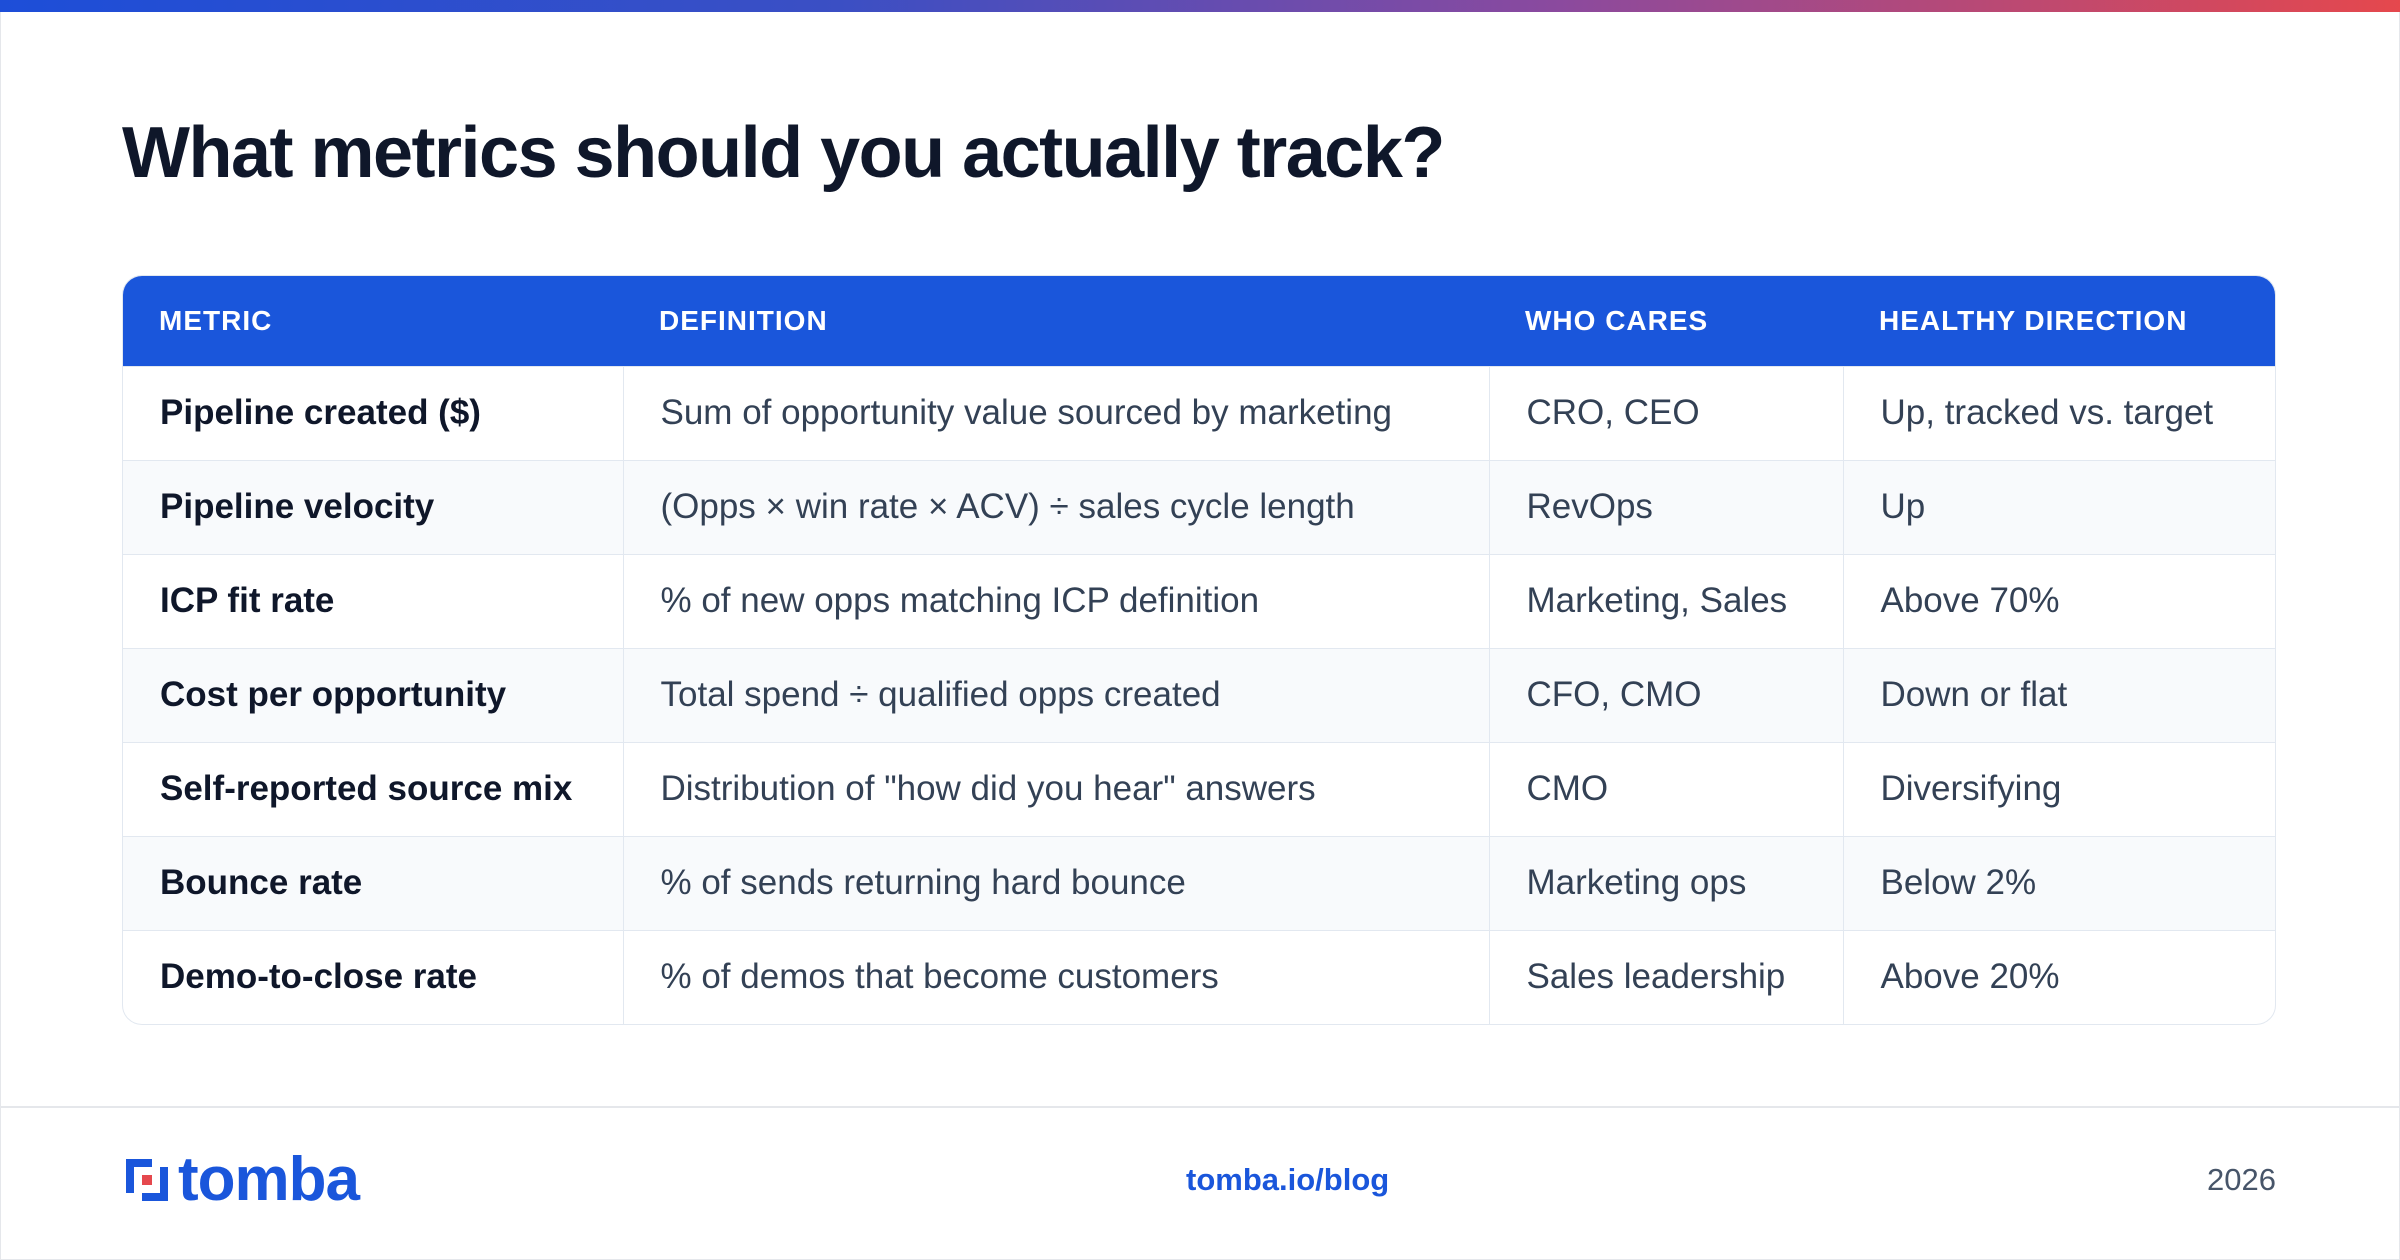  I want to click on footer-divider, so click(1200, 1107).